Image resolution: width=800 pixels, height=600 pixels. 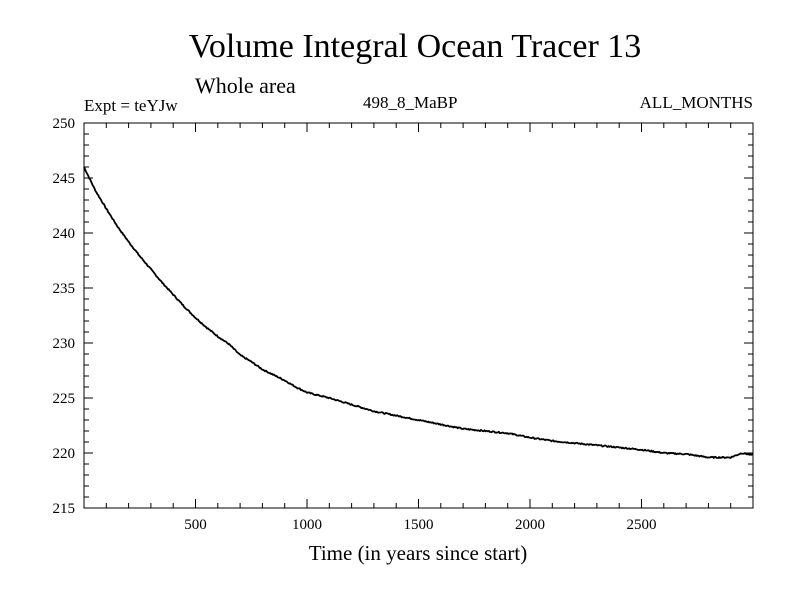 What do you see at coordinates (642, 525) in the screenshot?
I see `x-tick-label: 2500` at bounding box center [642, 525].